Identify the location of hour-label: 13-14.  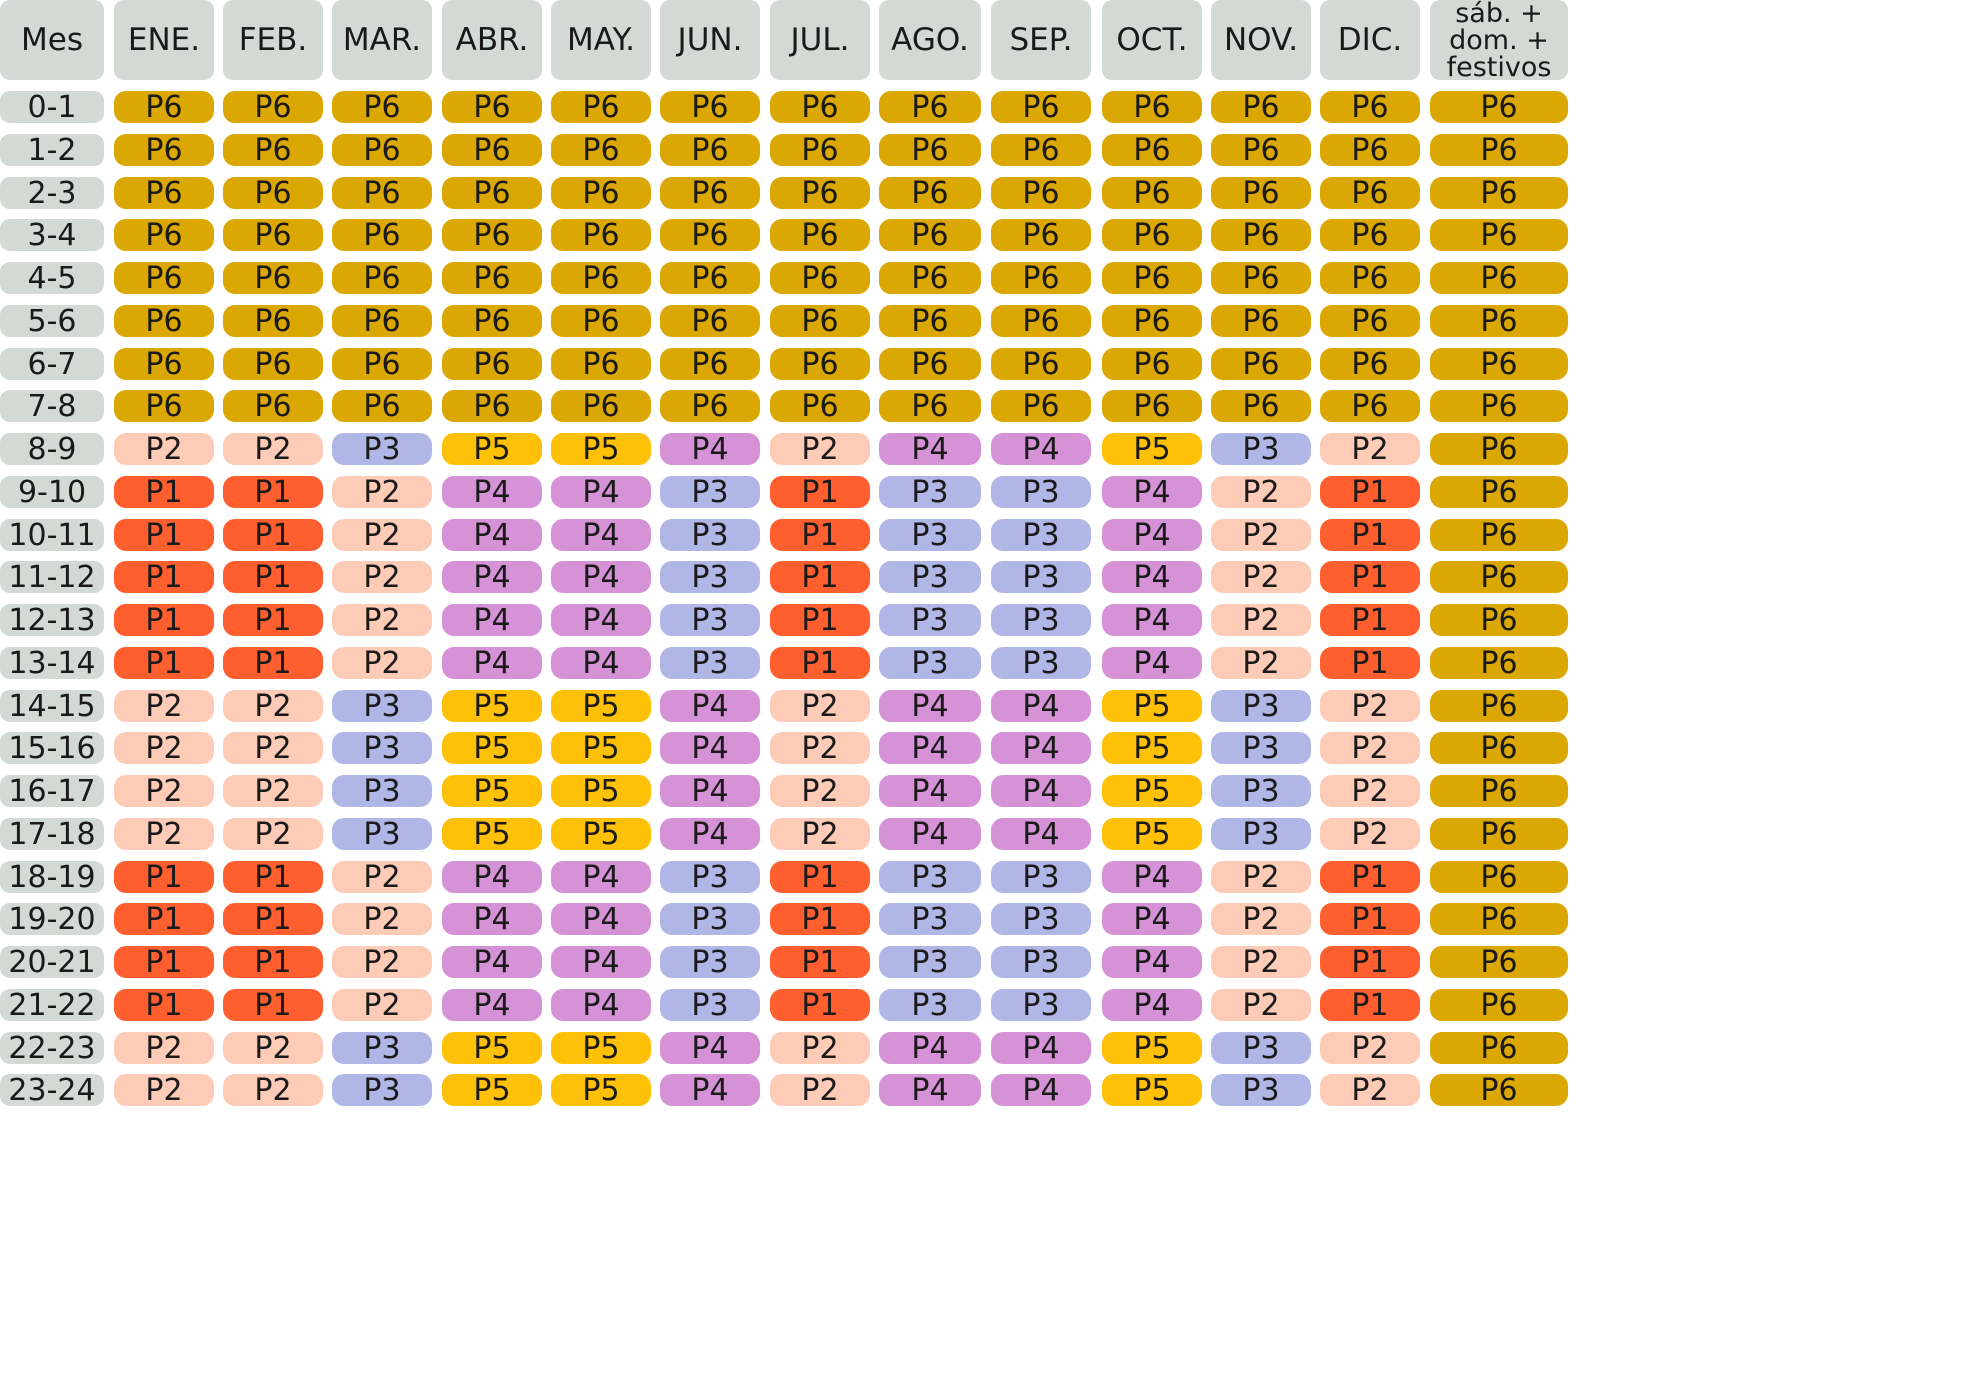
(52, 663).